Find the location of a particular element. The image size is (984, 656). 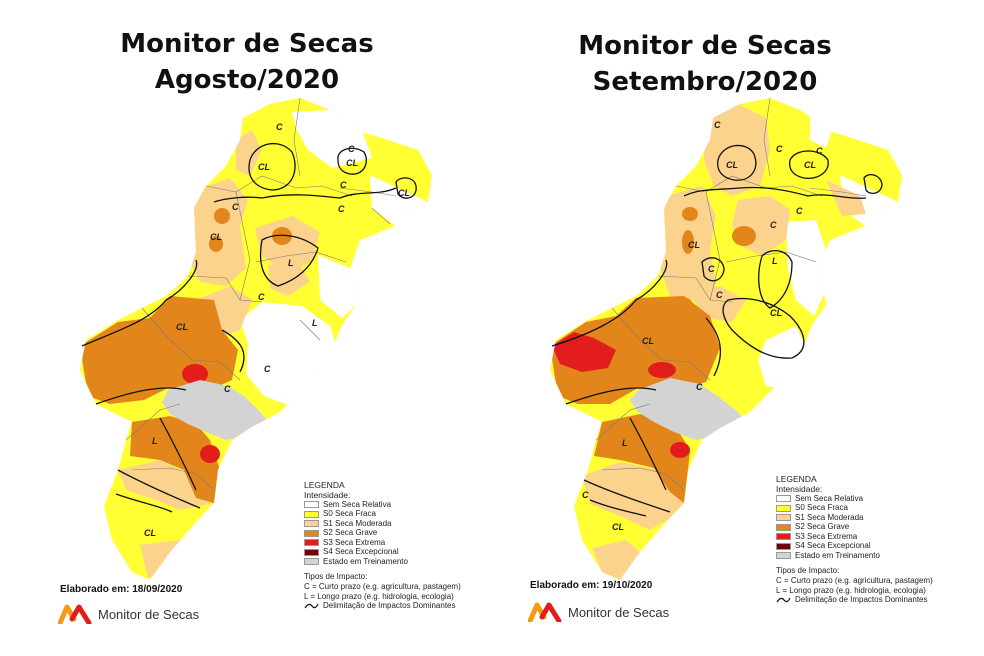

legend-item: S4 Seca Excepcional is located at coordinates (854, 546).